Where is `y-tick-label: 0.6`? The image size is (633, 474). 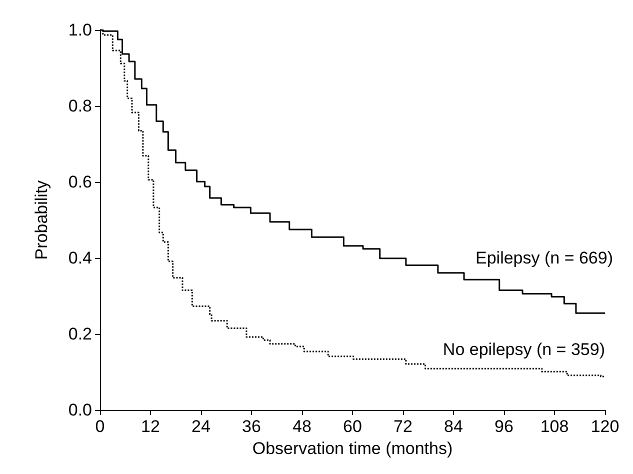
y-tick-label: 0.6 is located at coordinates (80, 182).